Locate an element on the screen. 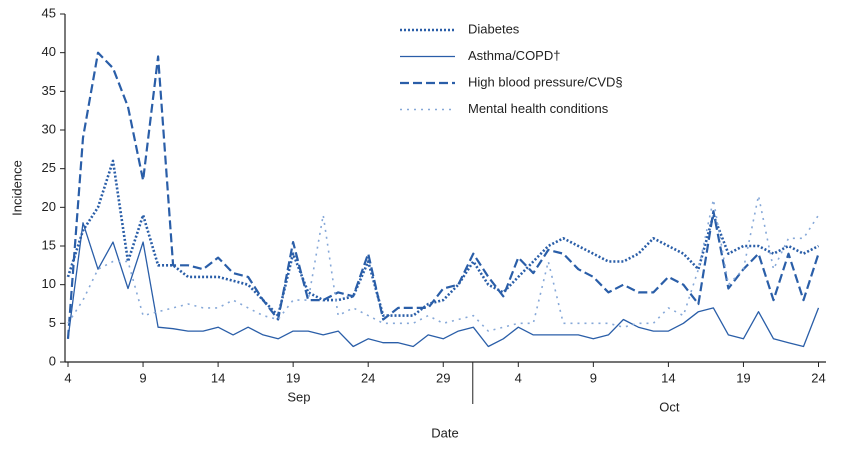 The image size is (854, 451). month-label: Oct is located at coordinates (669, 406).